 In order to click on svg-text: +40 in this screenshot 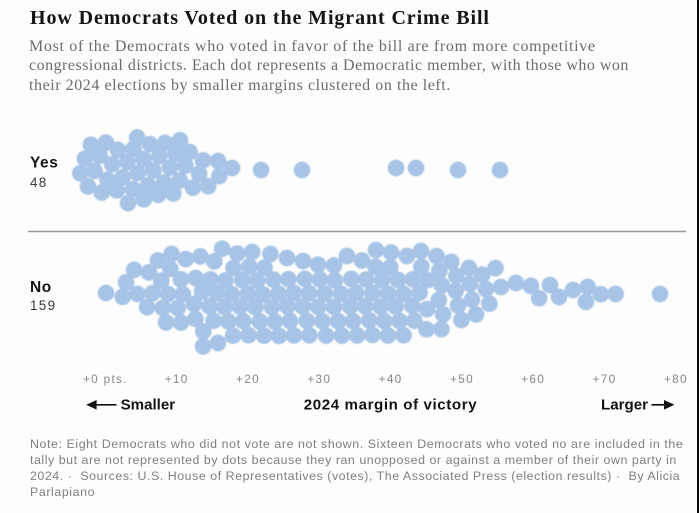, I will do `click(391, 379)`.